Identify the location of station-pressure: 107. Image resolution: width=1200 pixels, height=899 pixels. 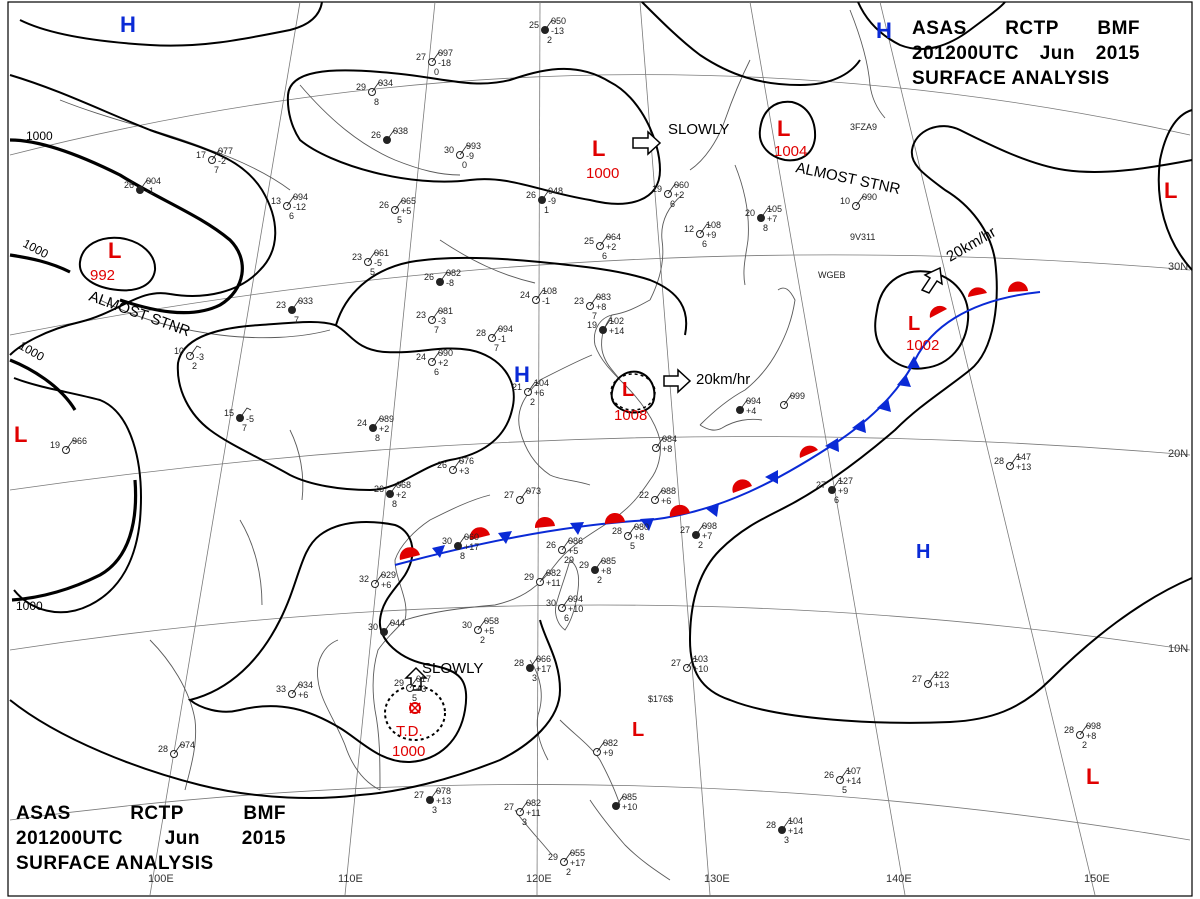
(853, 771).